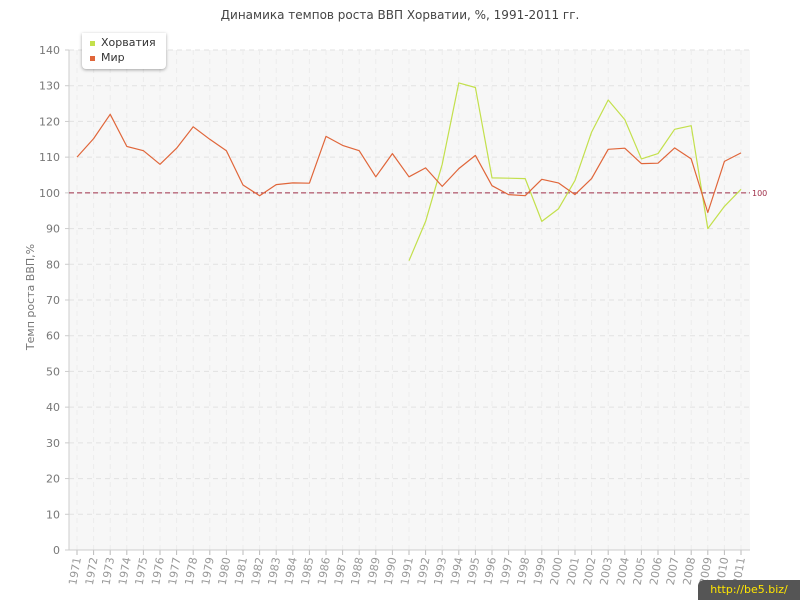 This screenshot has height=600, width=800. Describe the element at coordinates (75, 571) in the screenshot. I see `x-tick-label: 1971` at that location.